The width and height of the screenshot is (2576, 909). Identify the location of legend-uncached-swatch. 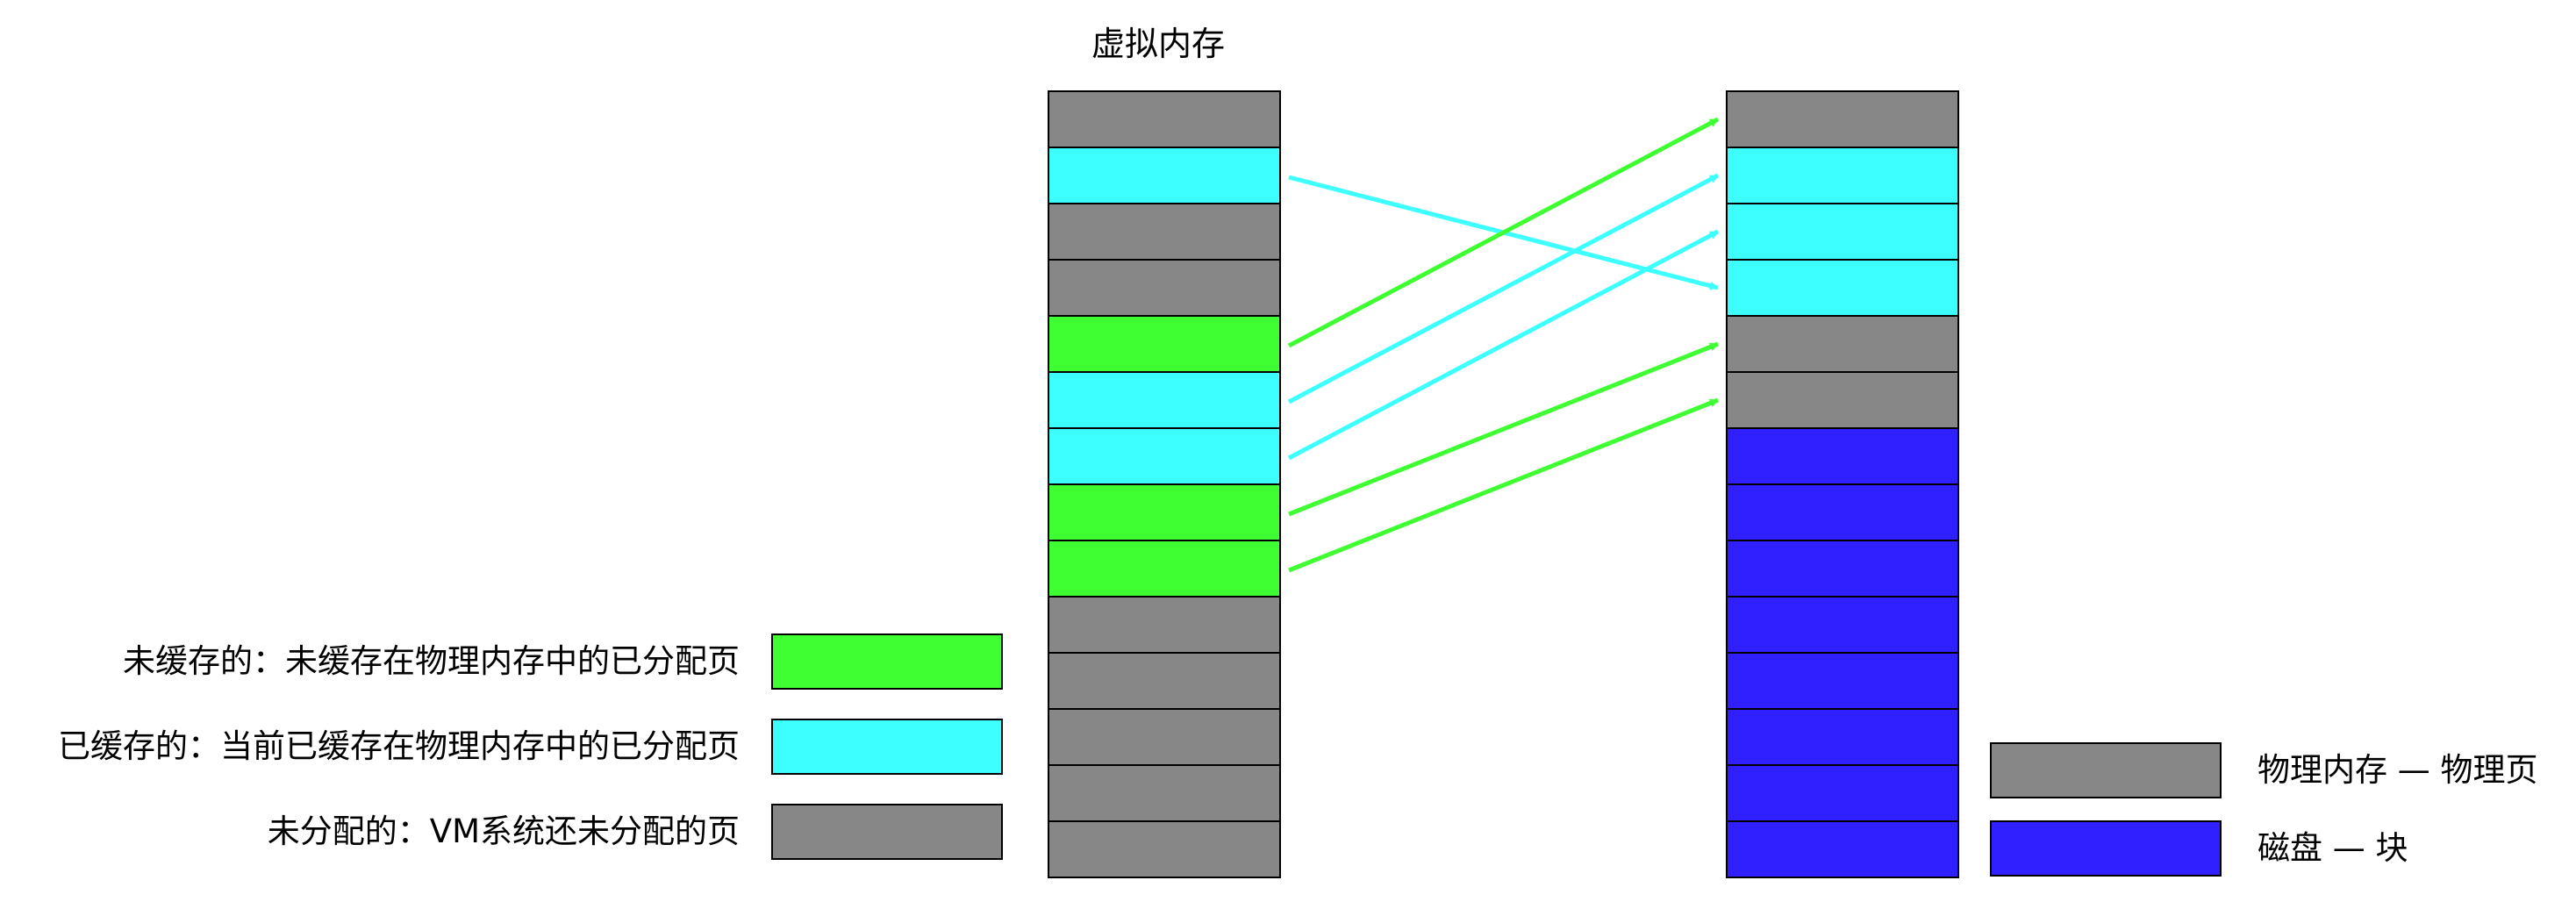
(887, 661).